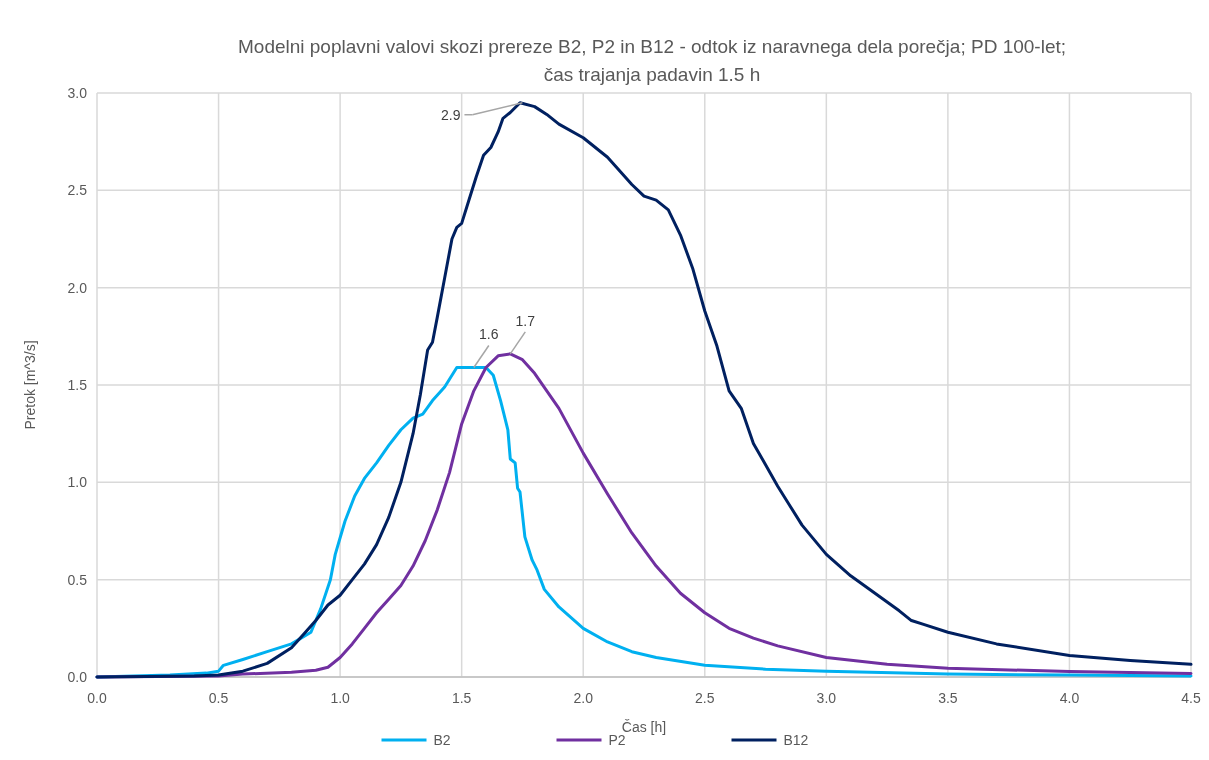 This screenshot has height=760, width=1209. What do you see at coordinates (30, 385) in the screenshot?
I see `y-axis-title: Pretok [m^3/s]` at bounding box center [30, 385].